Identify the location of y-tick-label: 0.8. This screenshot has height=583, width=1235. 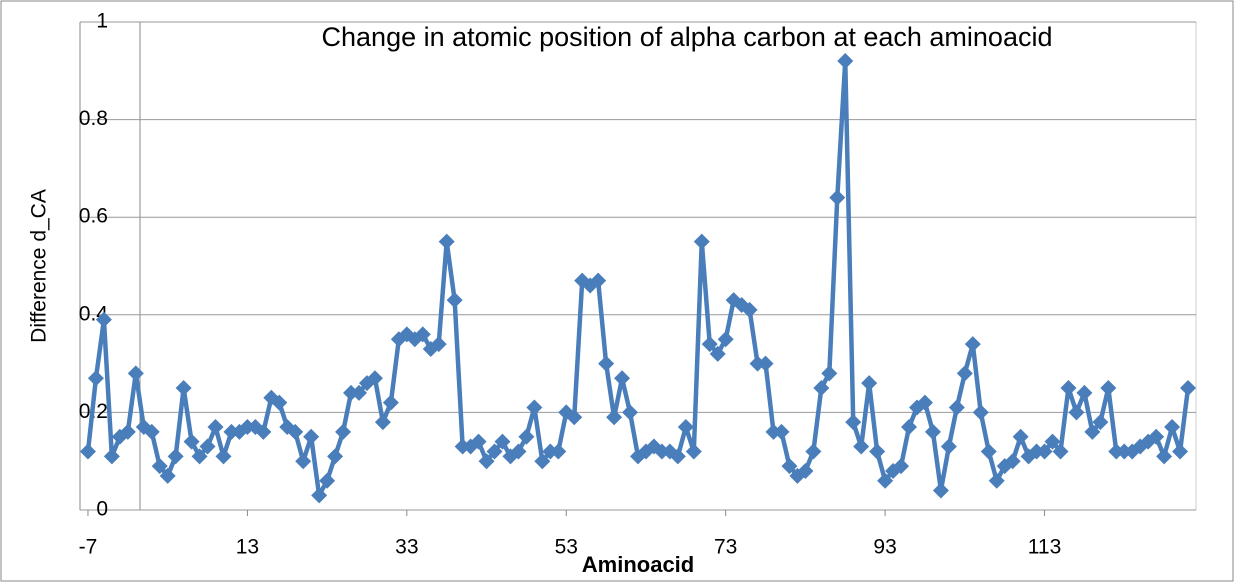
(93, 118).